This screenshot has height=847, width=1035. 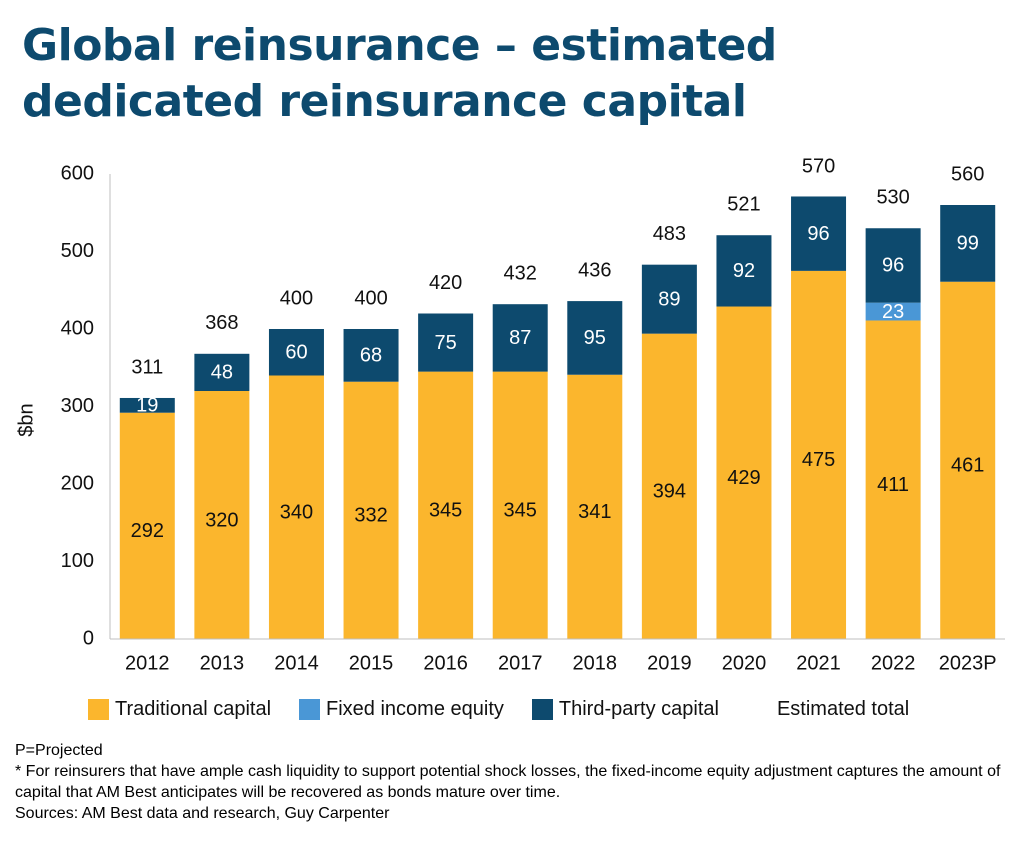 What do you see at coordinates (222, 663) in the screenshot?
I see `x-tick-label-2013: 2013` at bounding box center [222, 663].